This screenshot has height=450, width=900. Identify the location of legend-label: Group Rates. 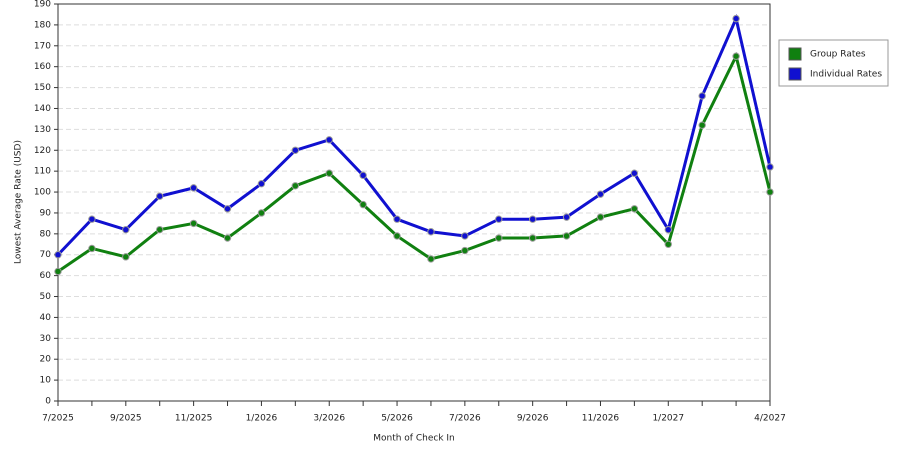
(838, 55).